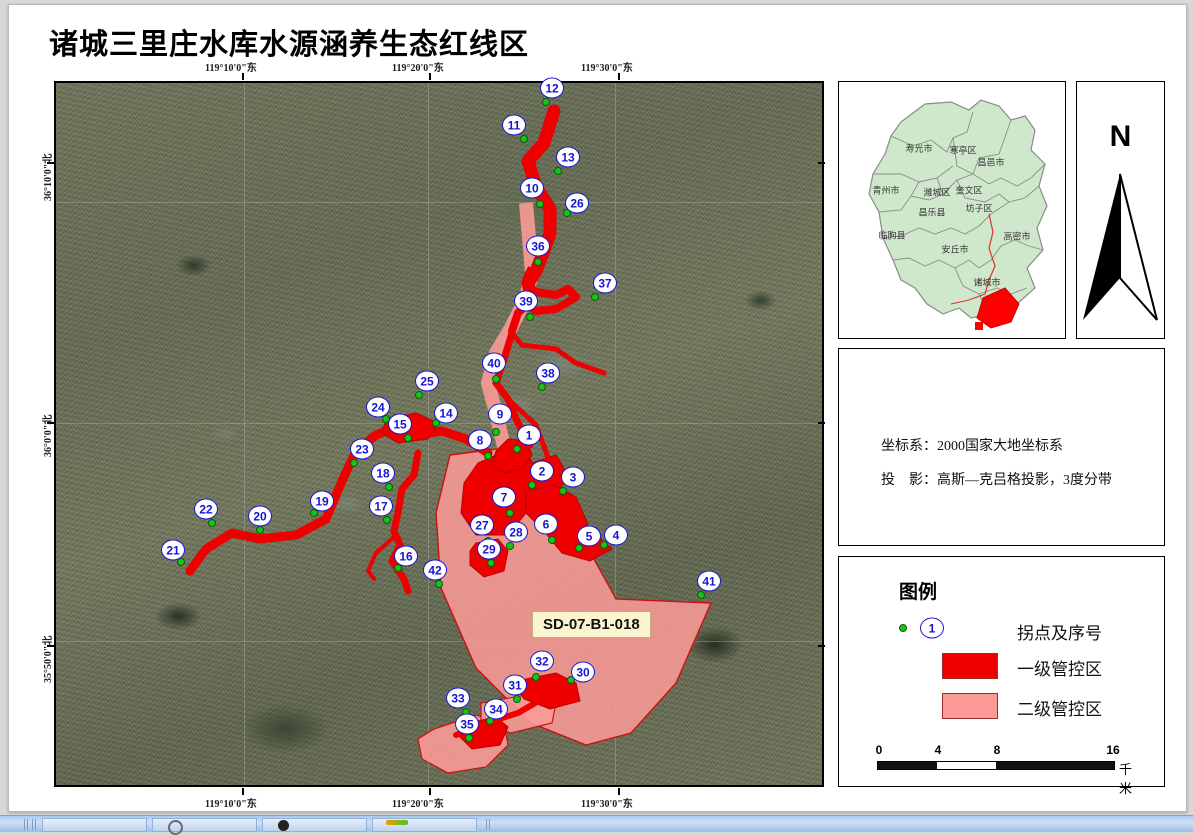 The width and height of the screenshot is (1193, 835). I want to click on inset-district-labels: 寿光市 寒亭区 昌邑市青州市 潍城区 奎文区 昌乐县 坊子区临朐县 高密市安丘市诸城市, so click(952, 210).